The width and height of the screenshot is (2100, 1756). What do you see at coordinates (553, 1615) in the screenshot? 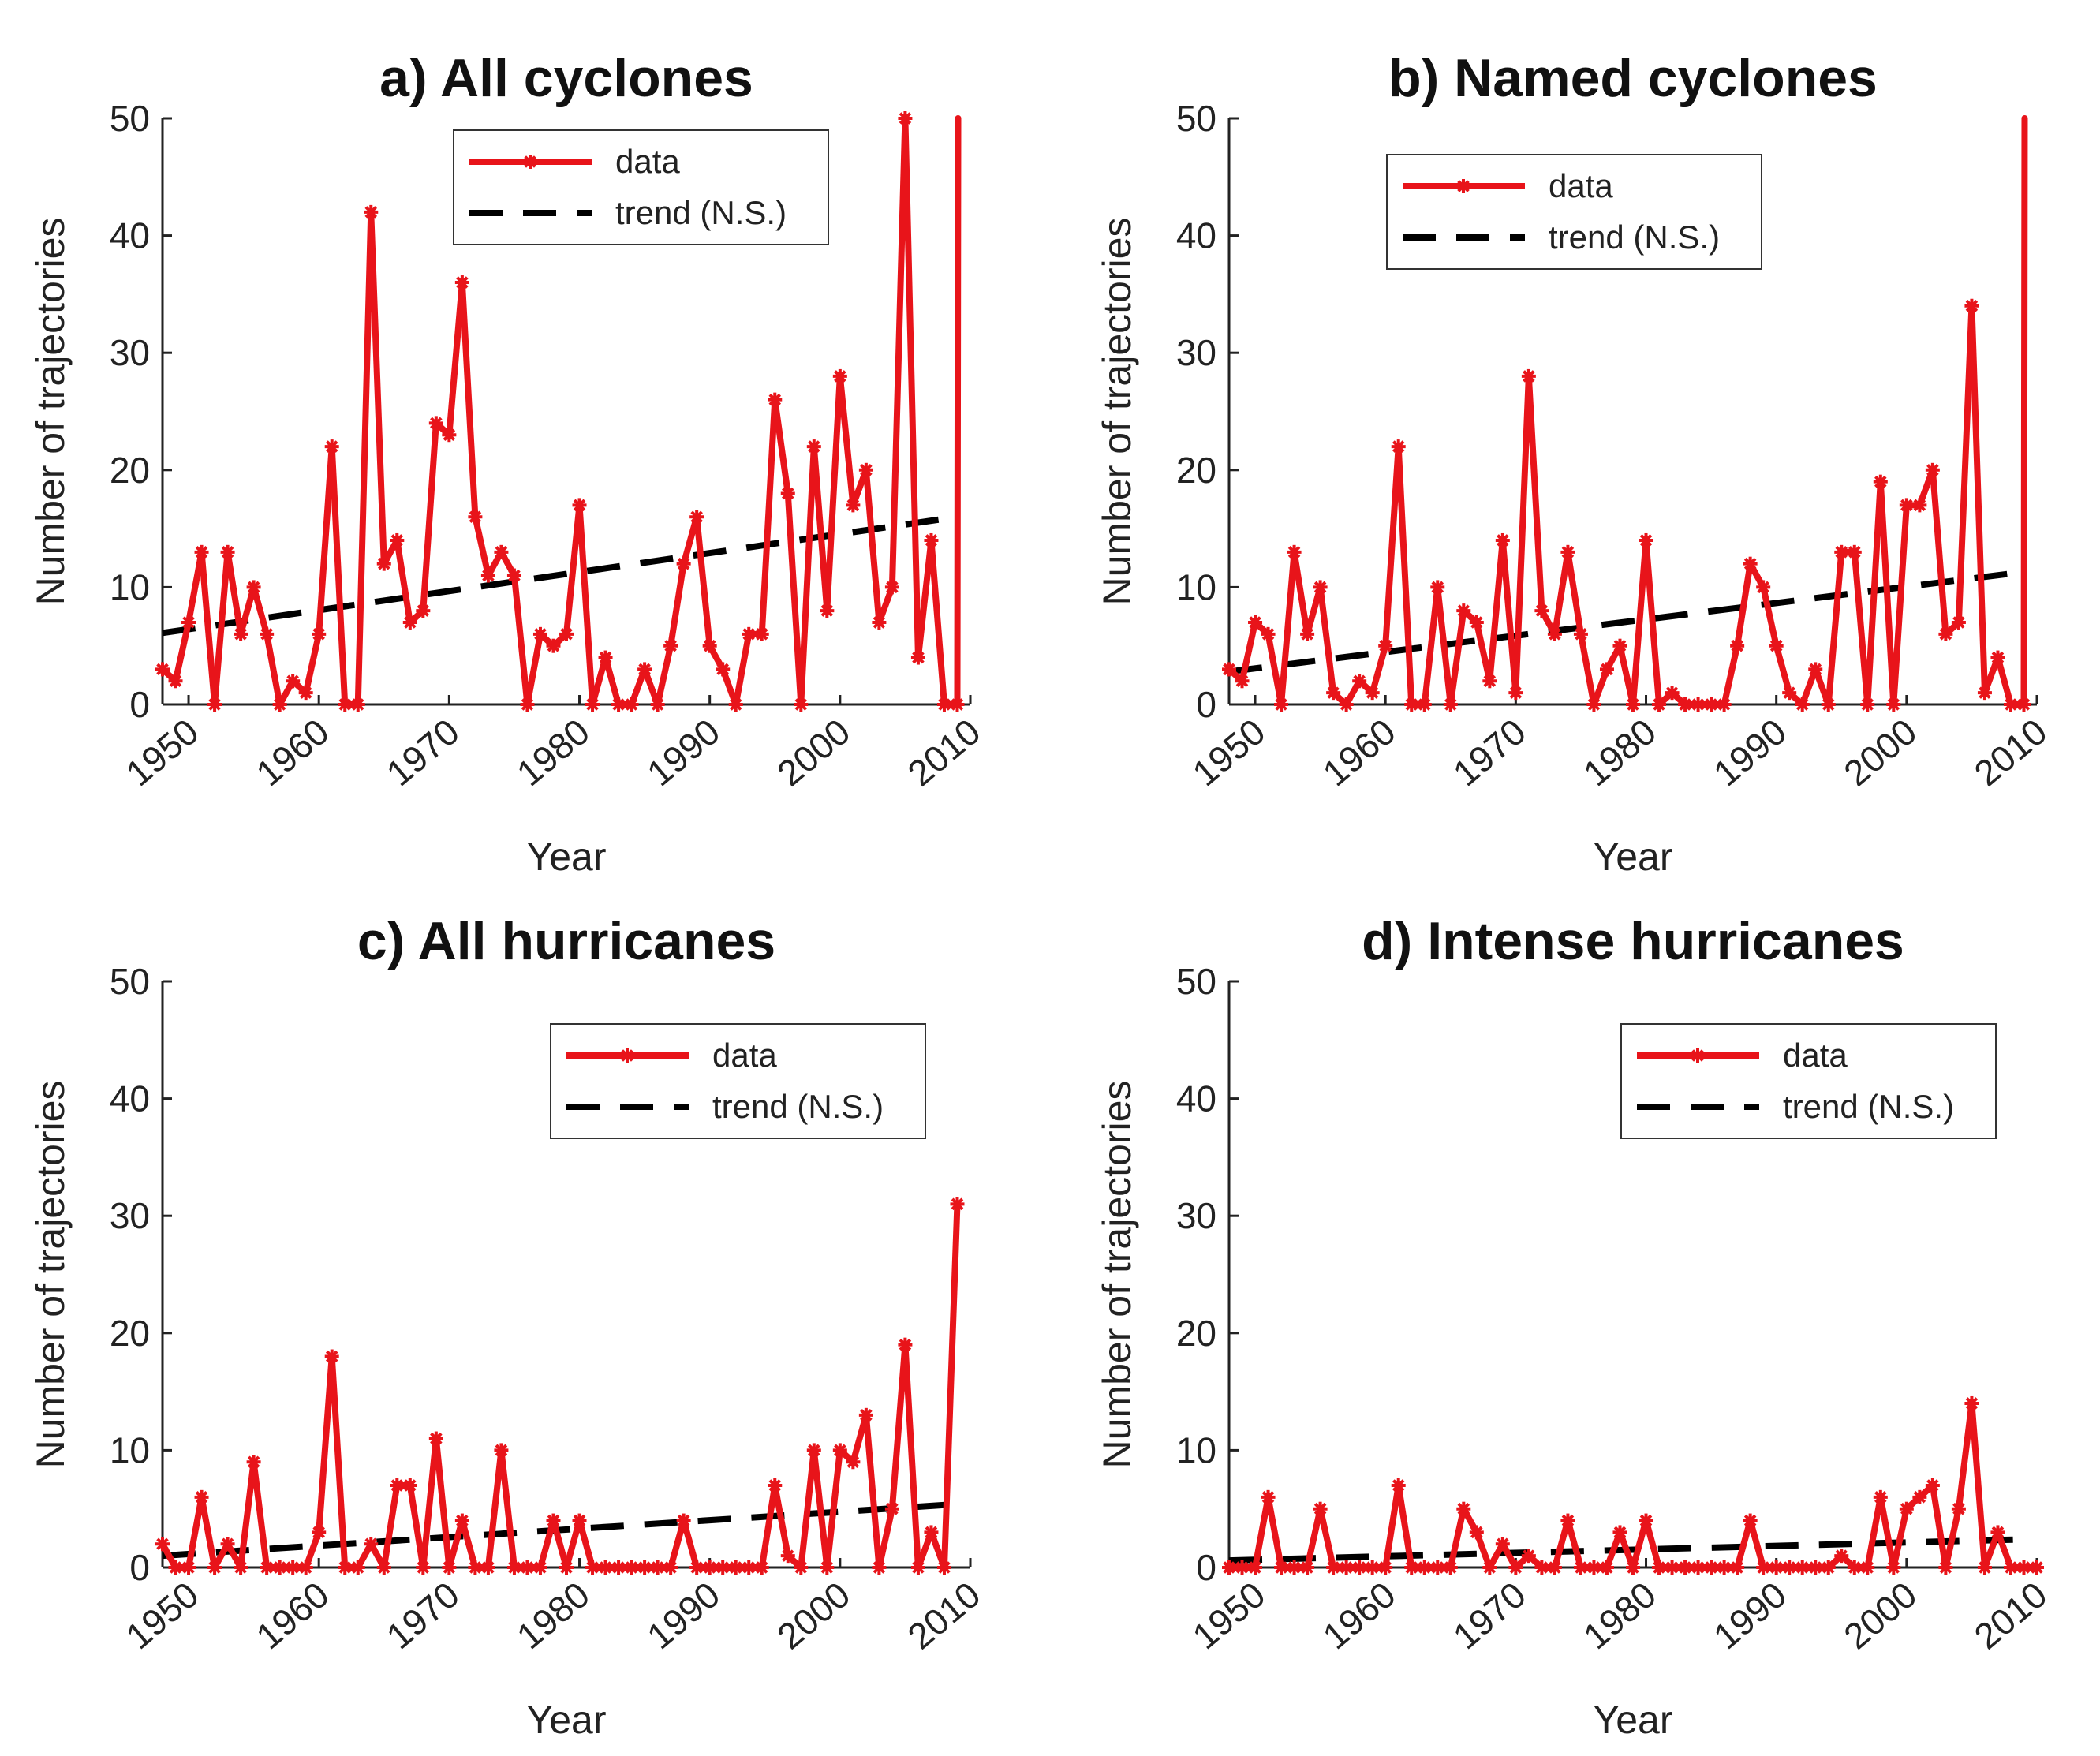
I see `x-tick-label: 1980` at bounding box center [553, 1615].